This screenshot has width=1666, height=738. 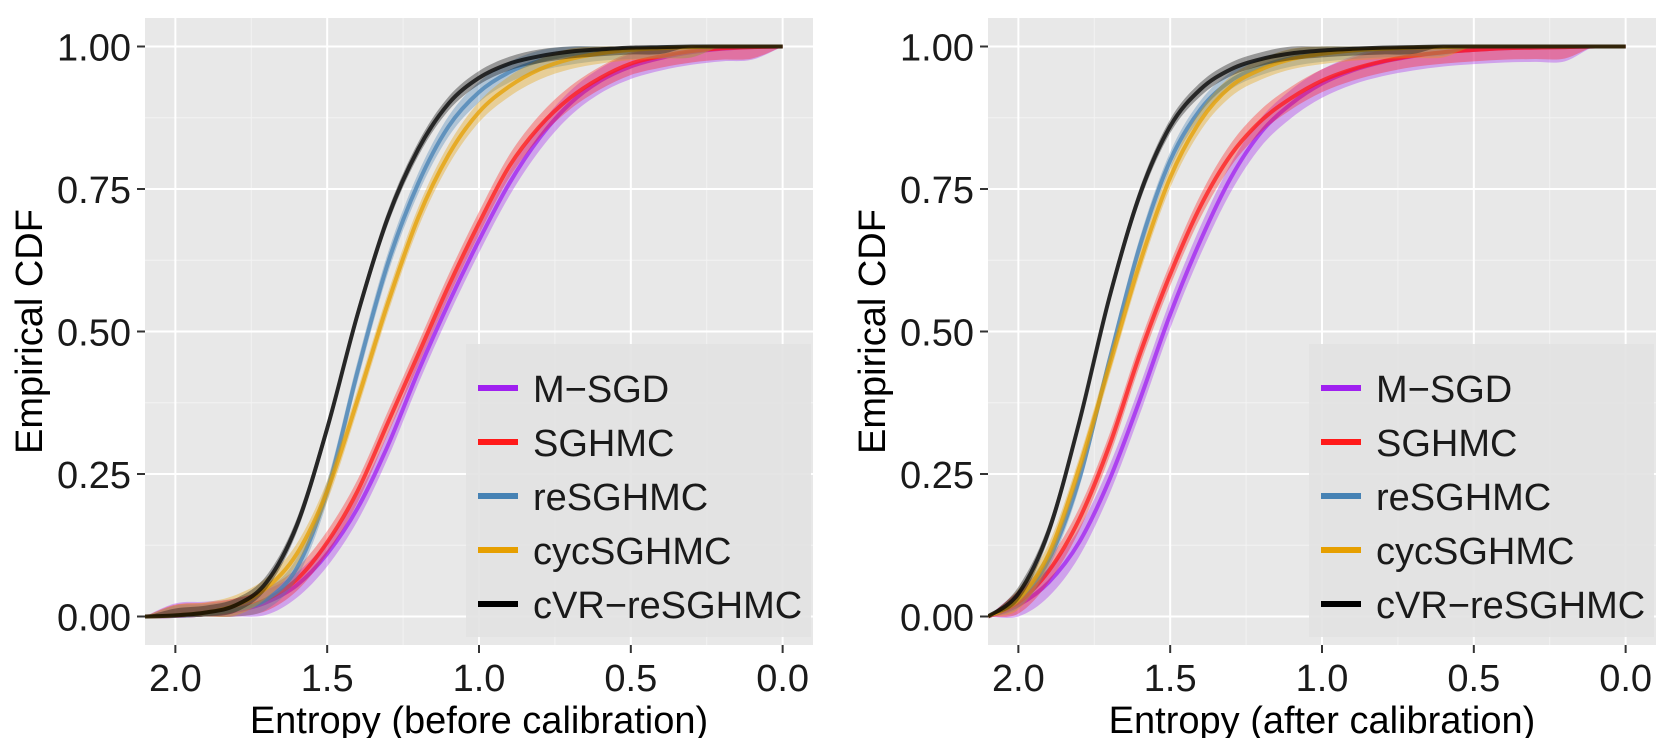 I want to click on x-axis-title: Entropy (before calibration), so click(x=479, y=719).